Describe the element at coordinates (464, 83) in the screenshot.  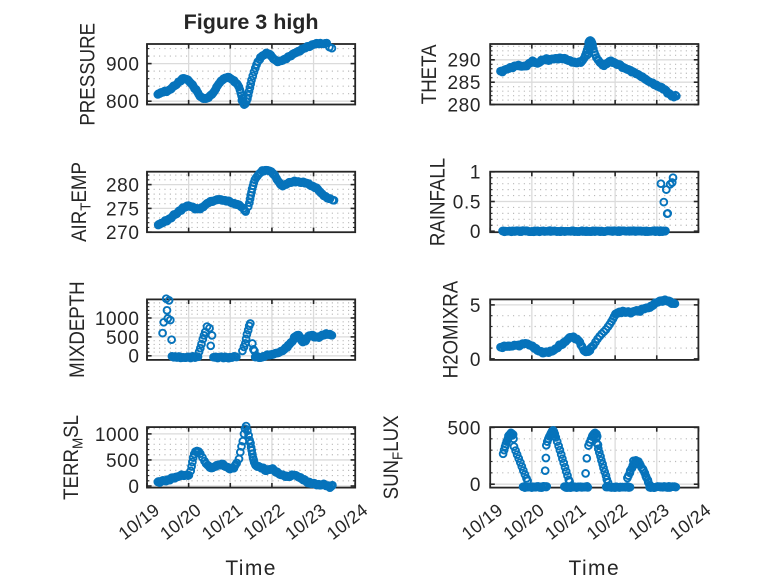
I see `svg-text: 285` at that location.